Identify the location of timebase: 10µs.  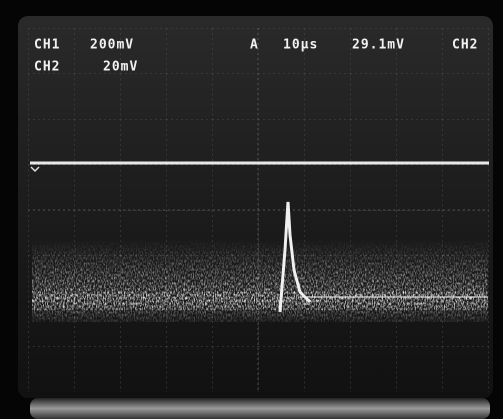
(300, 45).